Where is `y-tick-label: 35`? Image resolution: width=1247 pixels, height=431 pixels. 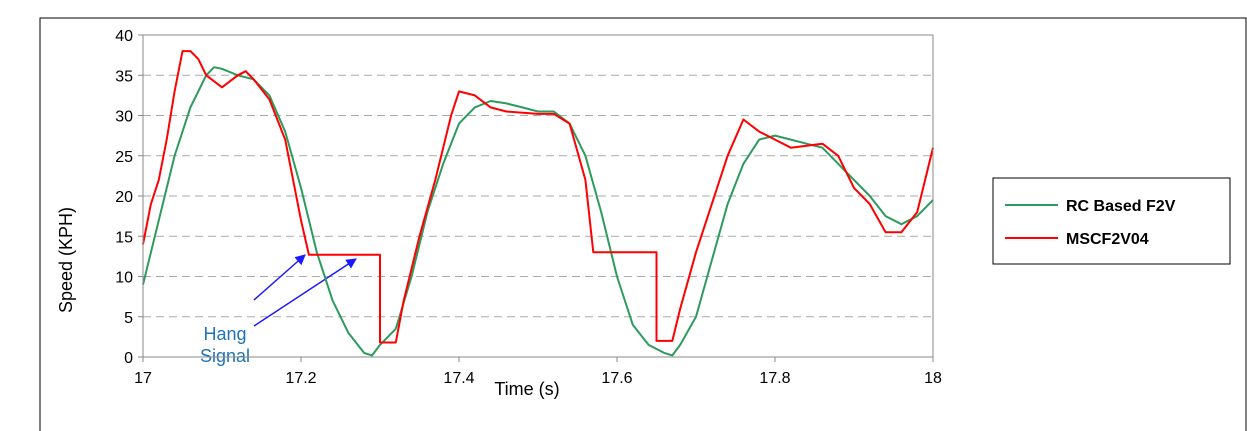
y-tick-label: 35 is located at coordinates (124, 76).